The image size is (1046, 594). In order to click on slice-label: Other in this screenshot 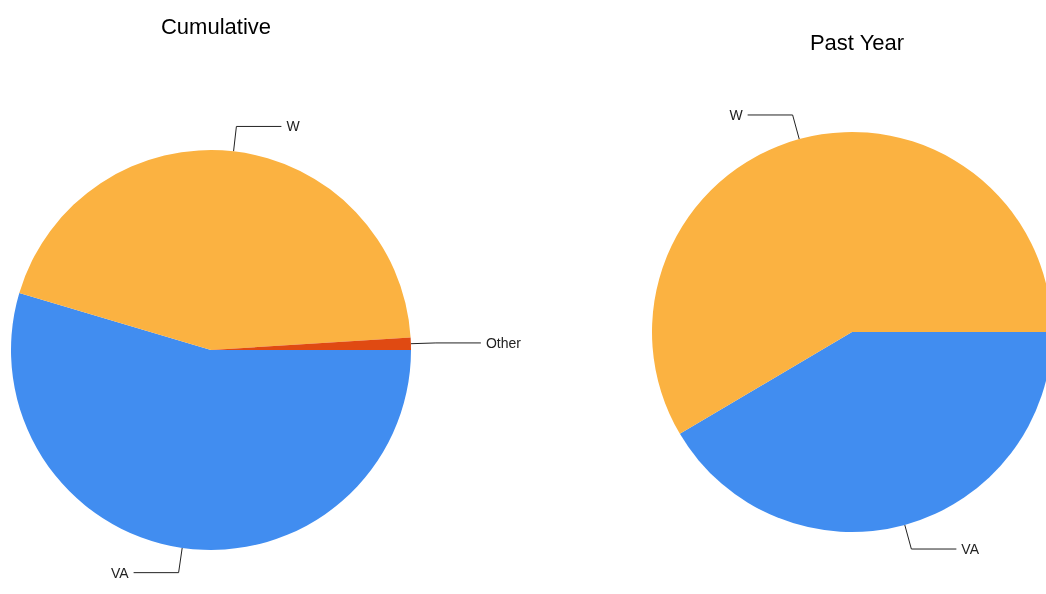, I will do `click(503, 342)`.